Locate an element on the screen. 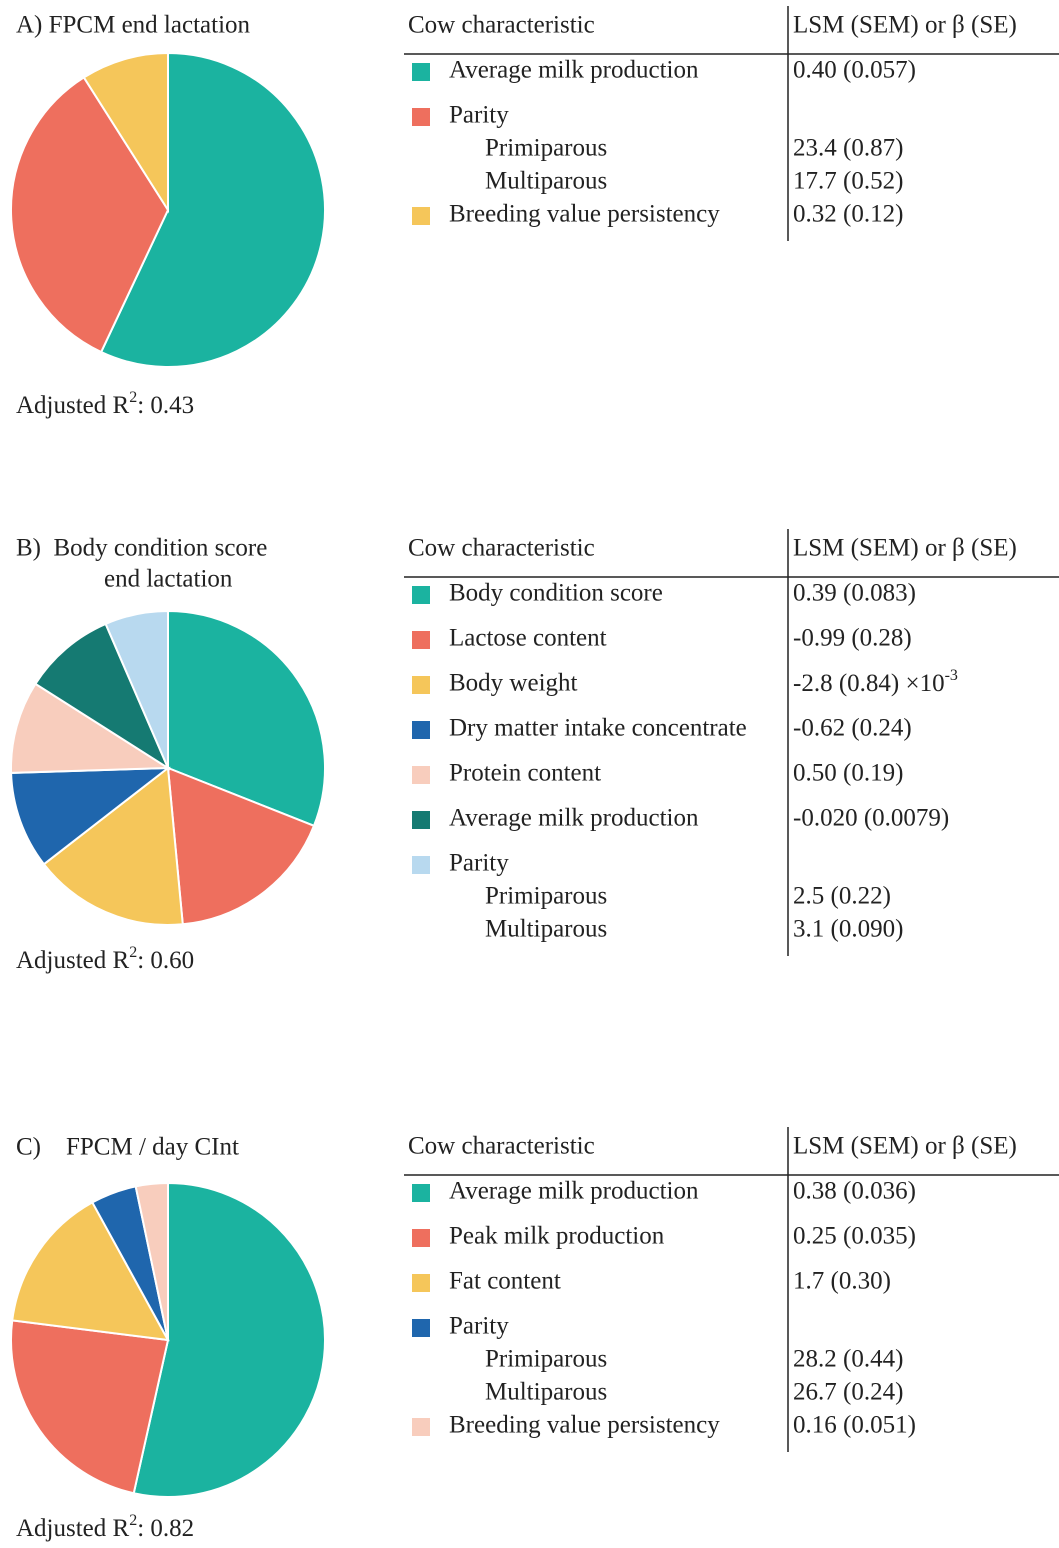 The height and width of the screenshot is (1548, 1059). legend-label: Fat content is located at coordinates (505, 1281).